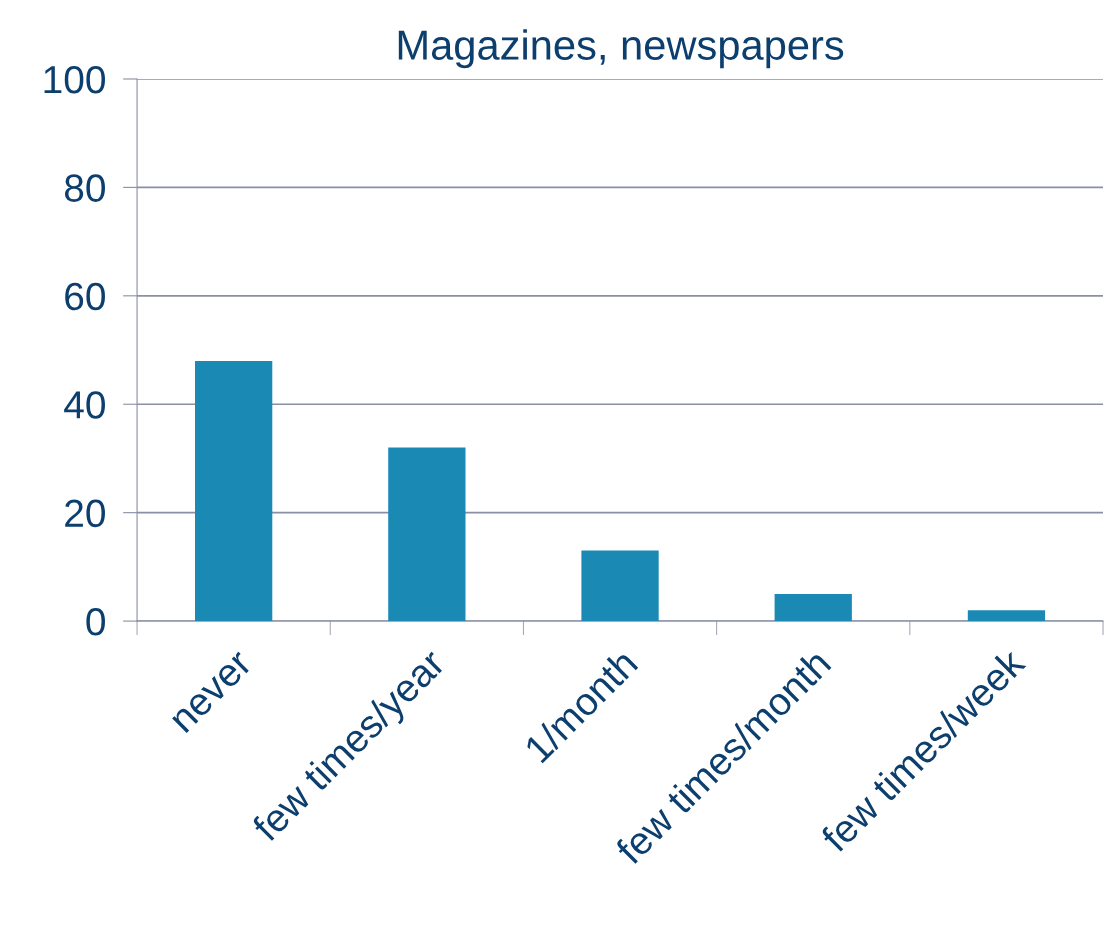 The width and height of the screenshot is (1117, 927). Describe the element at coordinates (84, 405) in the screenshot. I see `y-tick-label: 40` at that location.